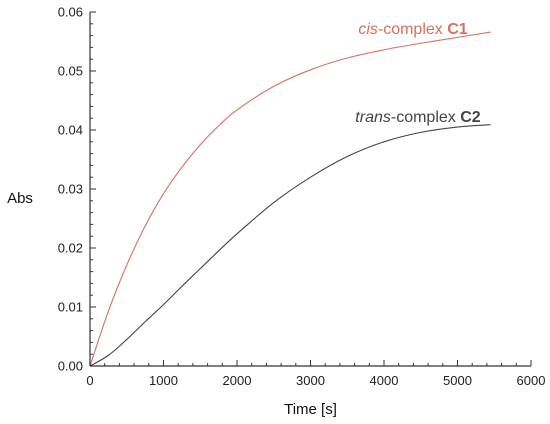  What do you see at coordinates (70, 307) in the screenshot?
I see `y-tick-label: 0.01` at bounding box center [70, 307].